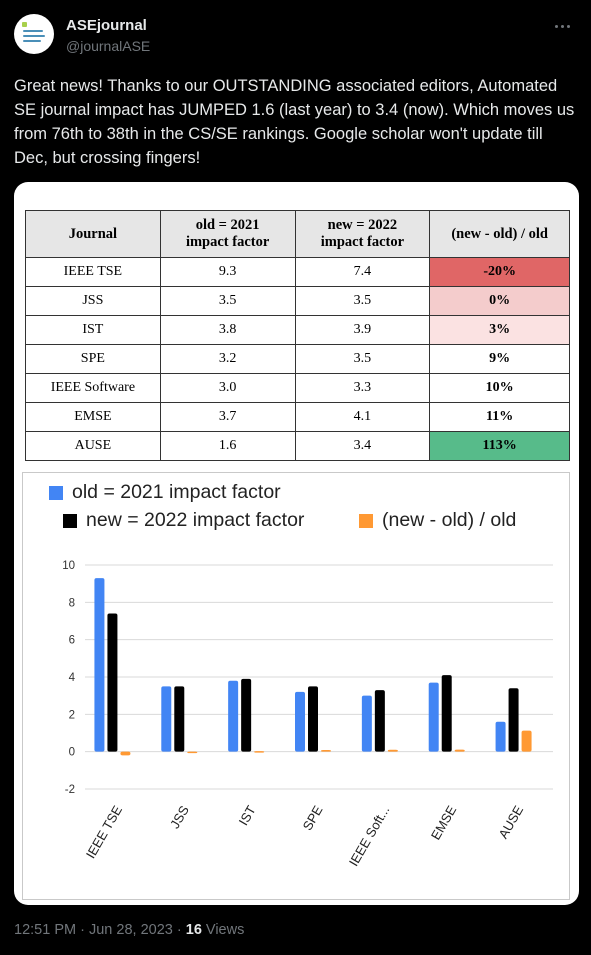 This screenshot has width=591, height=955. Describe the element at coordinates (227, 446) in the screenshot. I see `cell-old: 1.6` at that location.